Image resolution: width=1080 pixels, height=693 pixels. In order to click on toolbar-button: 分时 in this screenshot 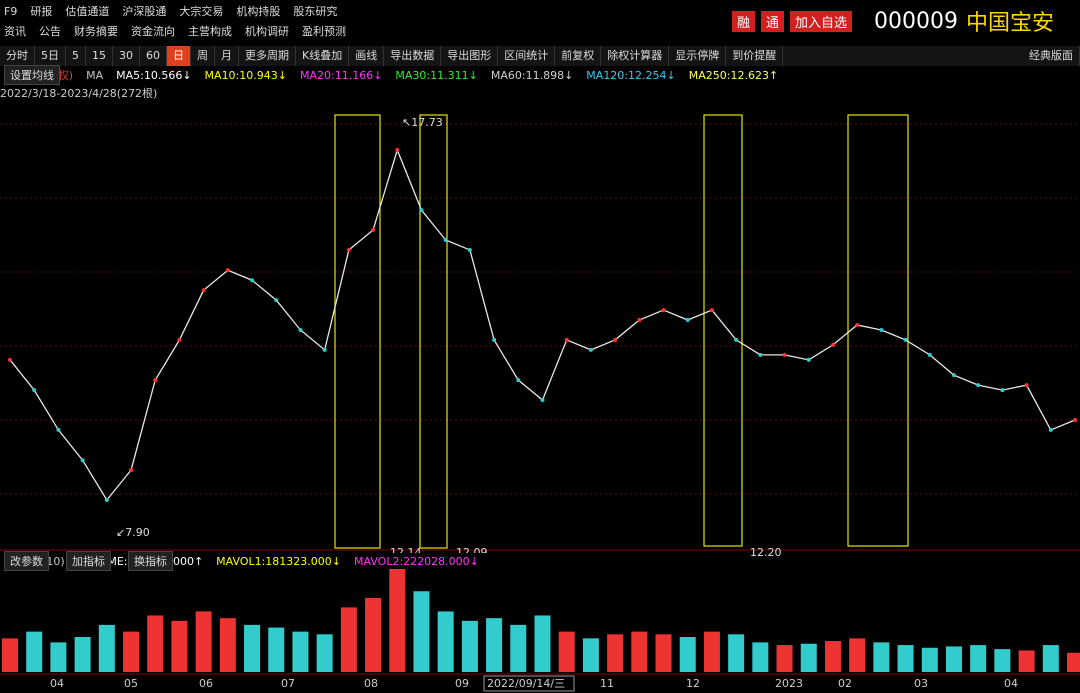, I will do `click(17, 56)`.